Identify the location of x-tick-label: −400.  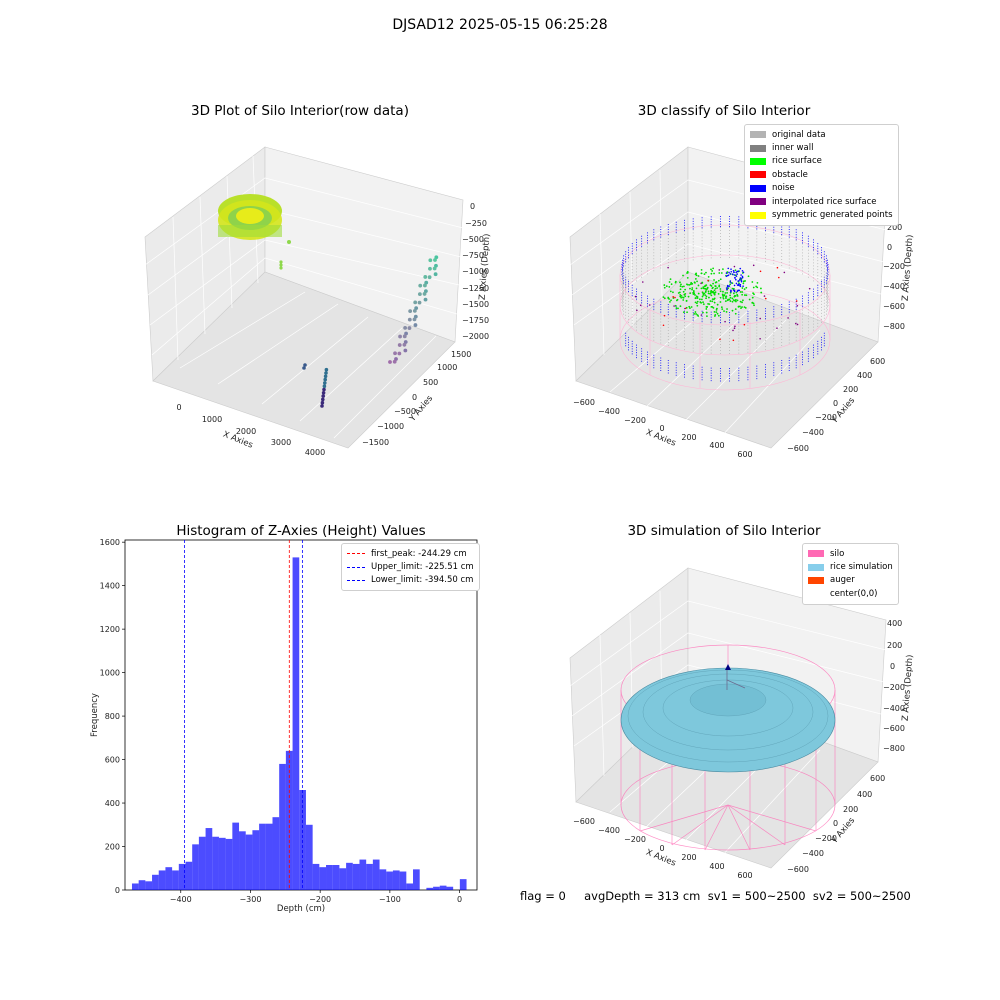
(181, 899).